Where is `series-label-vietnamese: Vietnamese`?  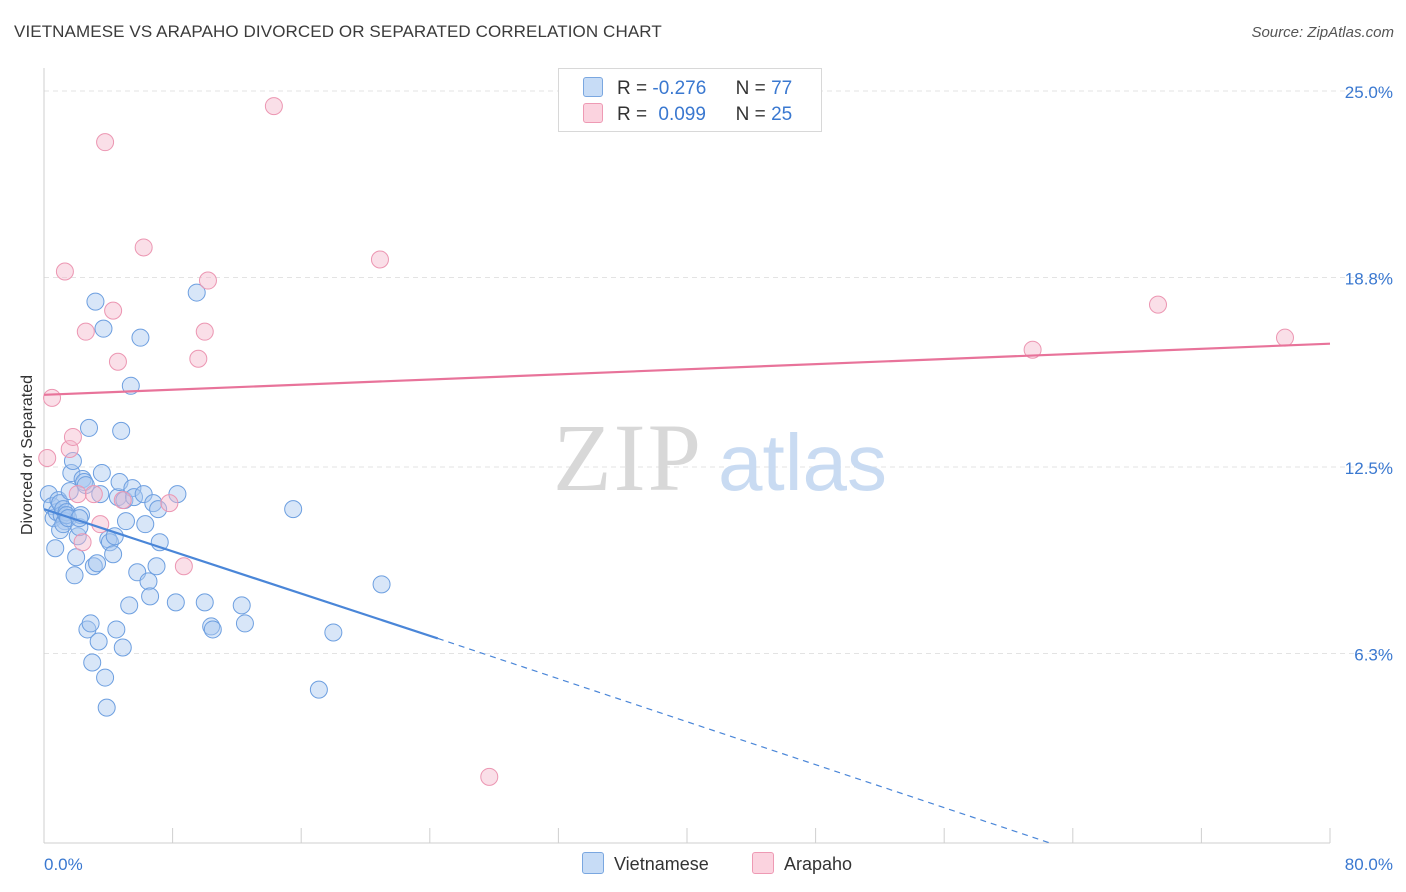
series-label-vietnamese: Vietnamese is located at coordinates (661, 864).